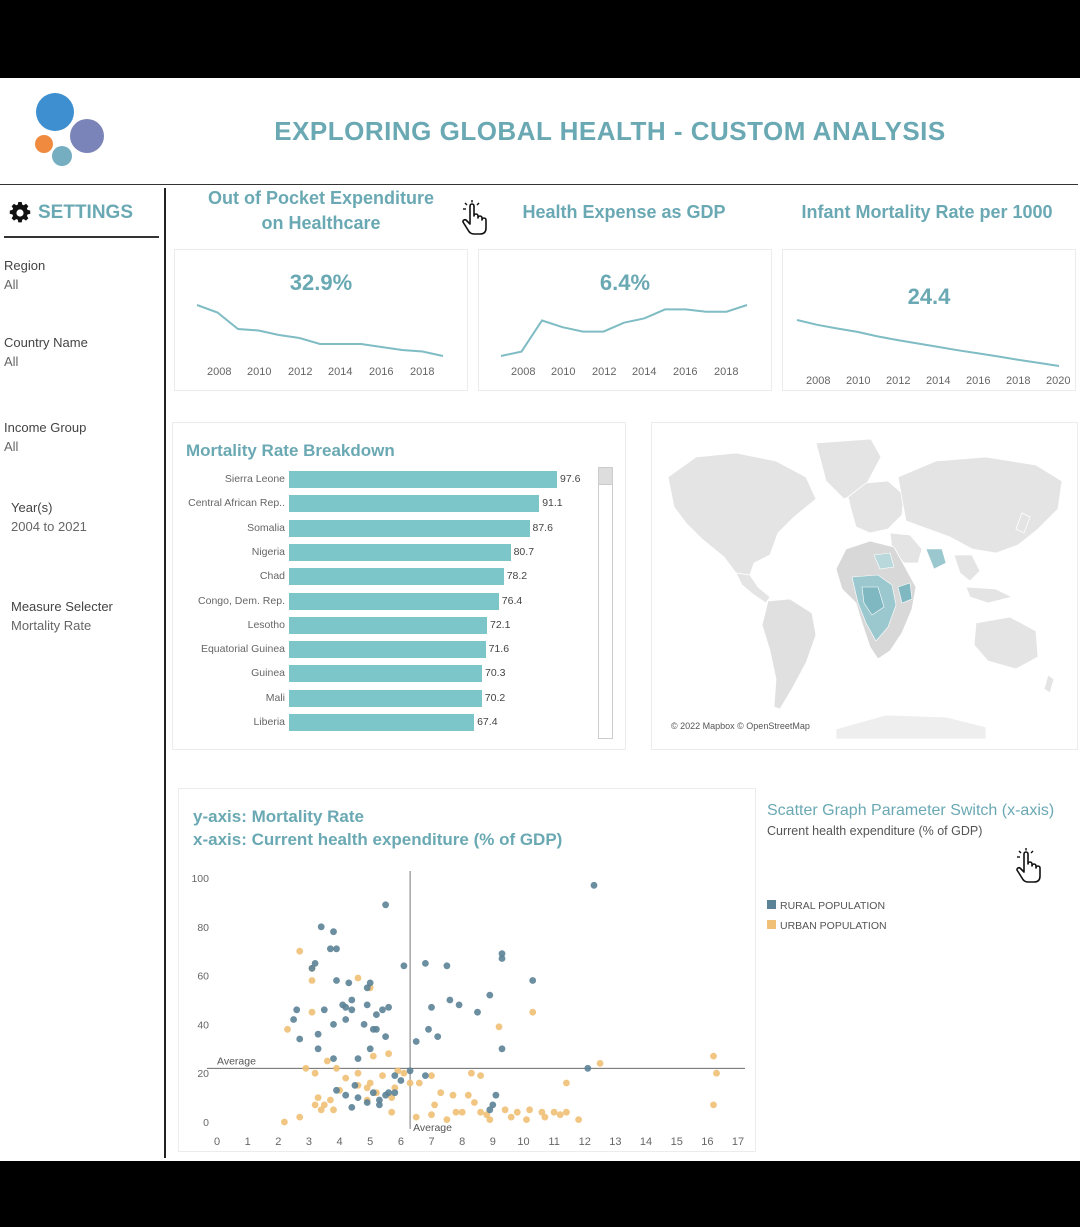 The height and width of the screenshot is (1227, 1080). What do you see at coordinates (625, 320) in the screenshot?
I see `kpi-card-health-expense: 6.4% 2008 2010 2012 2014 2016 2018` at bounding box center [625, 320].